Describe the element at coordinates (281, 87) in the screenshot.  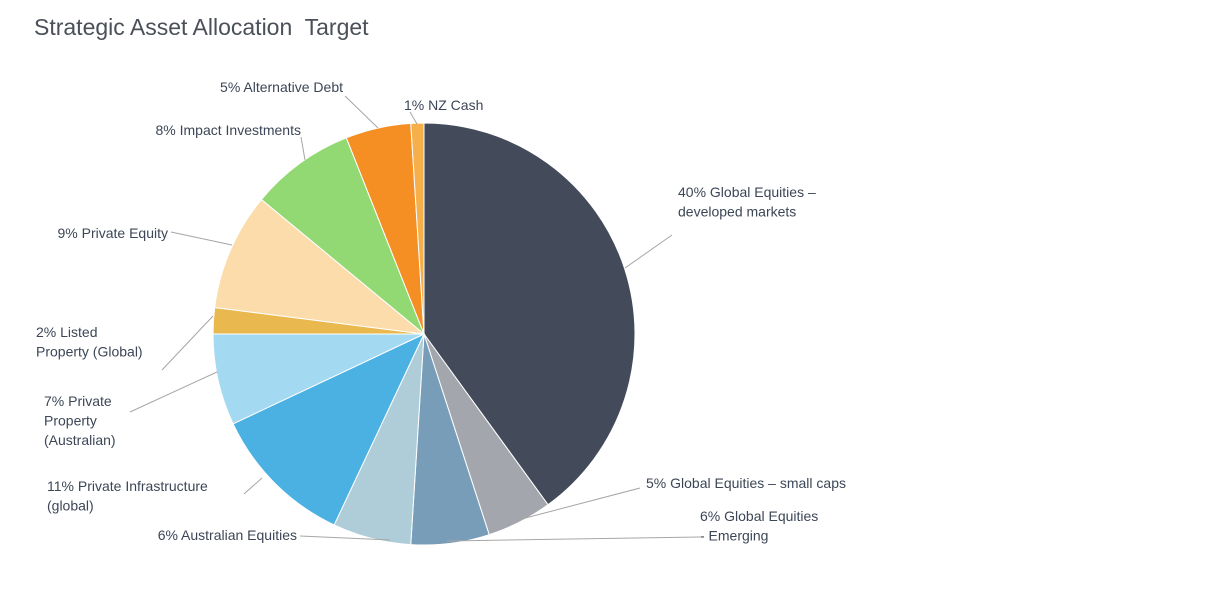
I see `slice-label-9: 5% Alternative Debt` at that location.